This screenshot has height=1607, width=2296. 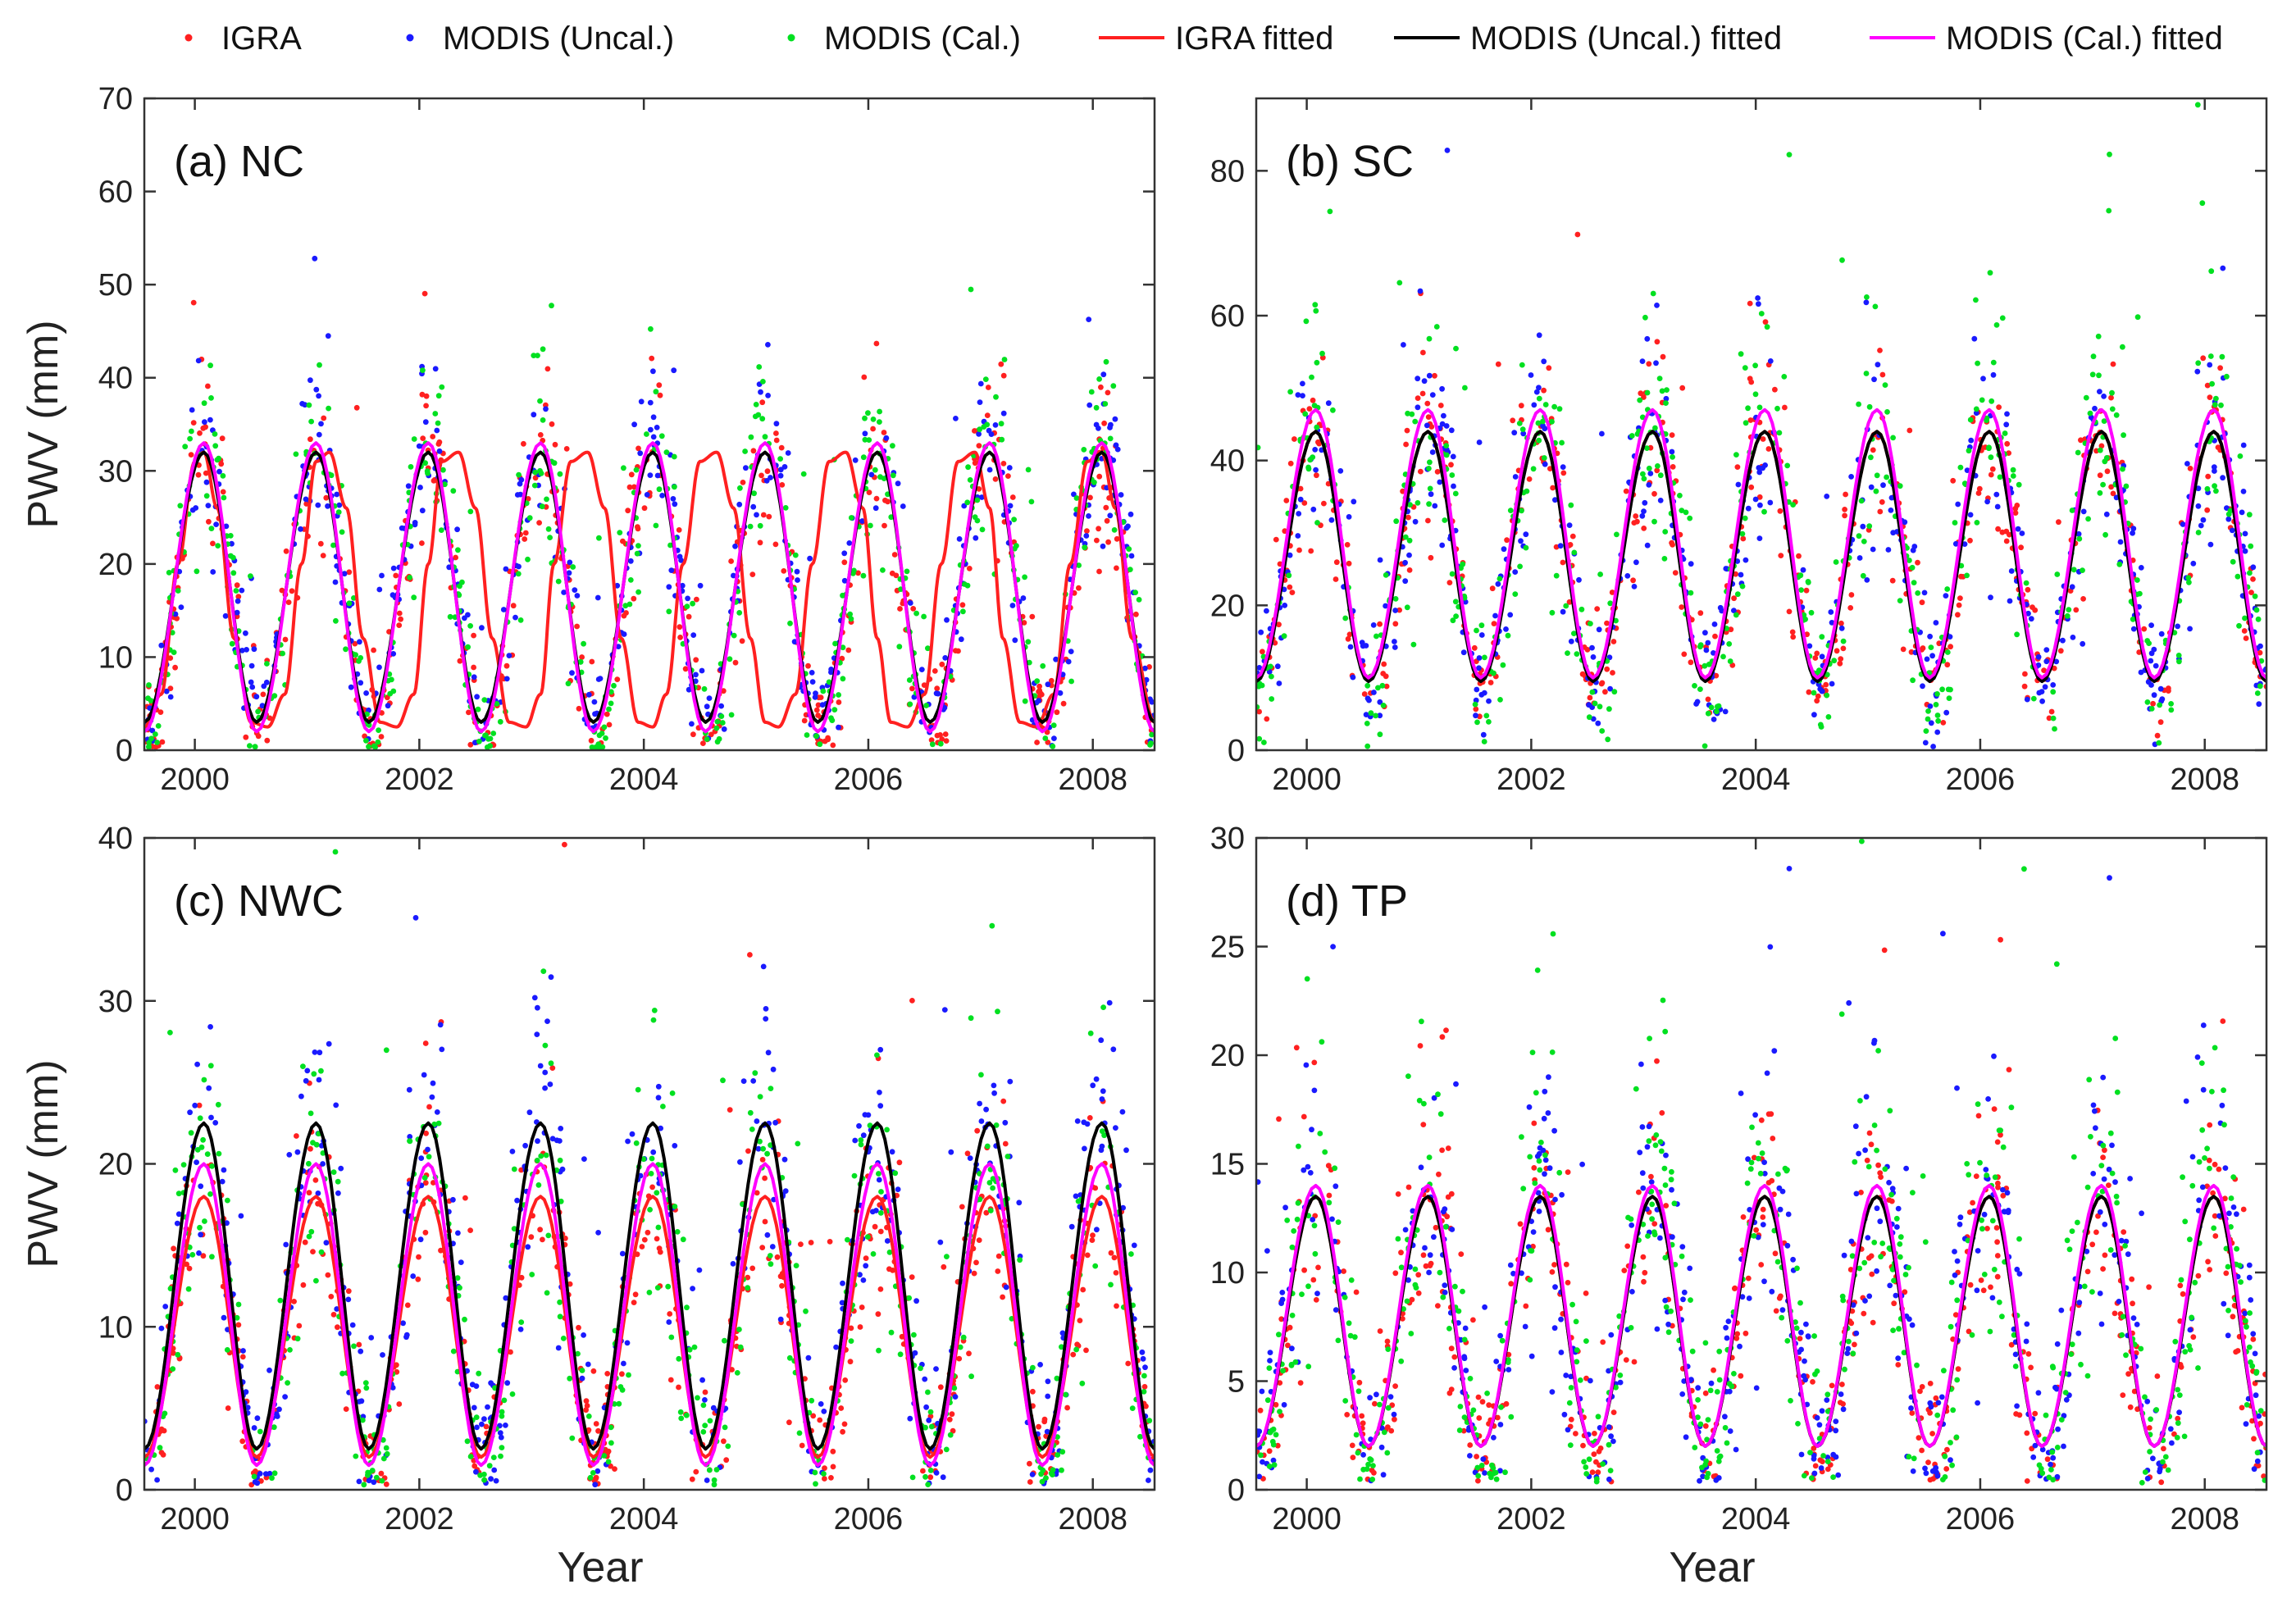 What do you see at coordinates (1626, 38) in the screenshot?
I see `legend-label: MODIS (Uncal.) fitted` at bounding box center [1626, 38].